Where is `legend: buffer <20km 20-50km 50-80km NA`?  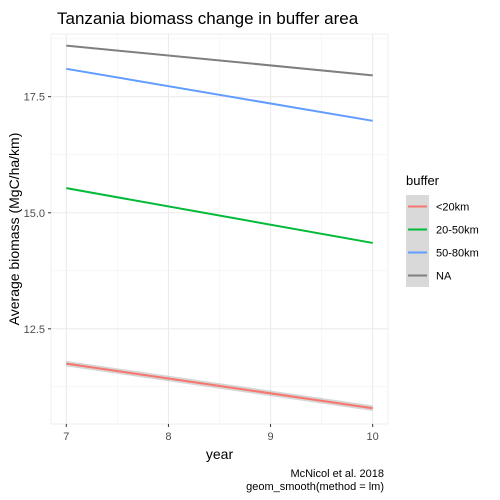
legend: buffer <20km 20-50km 50-80km NA is located at coordinates (442, 230).